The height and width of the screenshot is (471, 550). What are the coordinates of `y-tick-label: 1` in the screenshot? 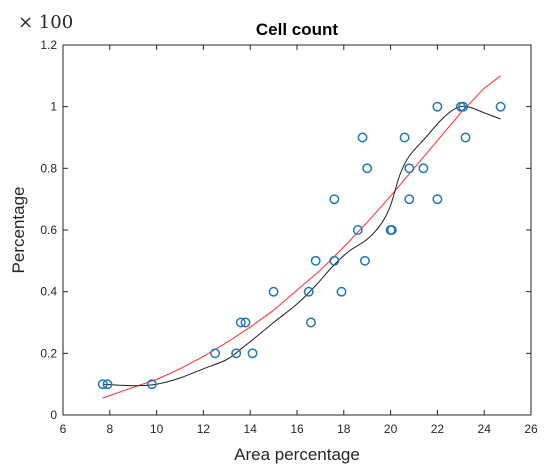 It's located at (53, 107).